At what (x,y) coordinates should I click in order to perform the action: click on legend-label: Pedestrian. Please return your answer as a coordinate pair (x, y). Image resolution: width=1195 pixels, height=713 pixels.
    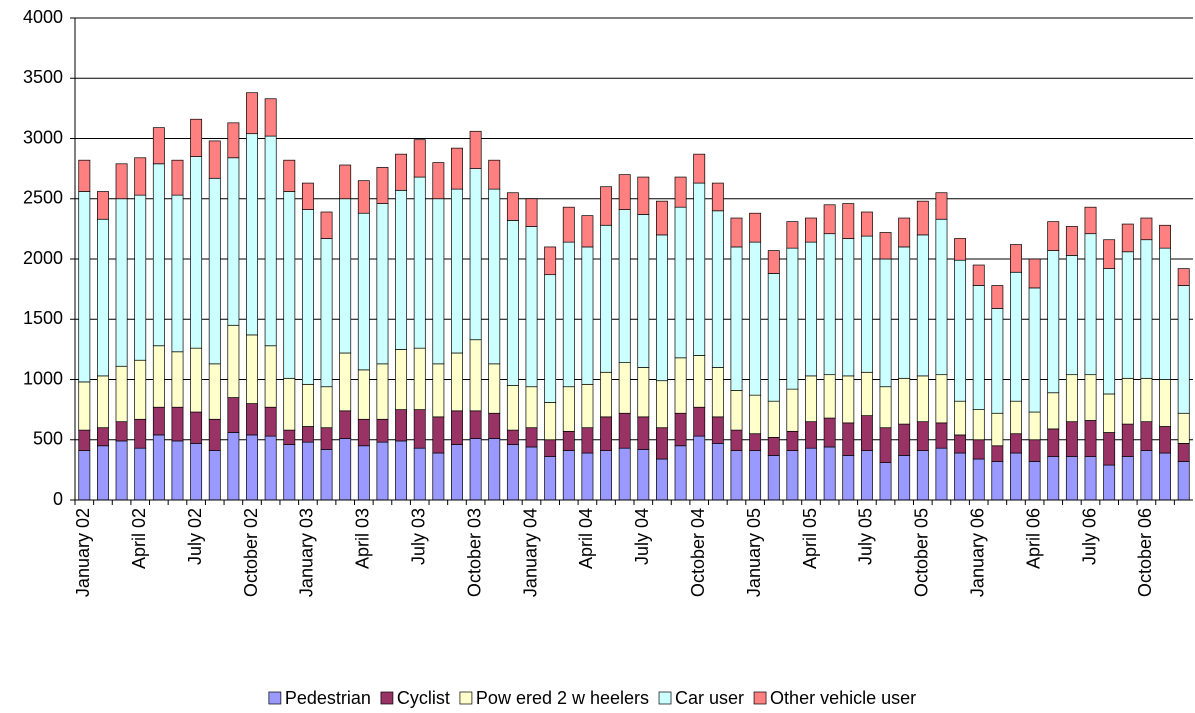
    Looking at the image, I should click on (328, 698).